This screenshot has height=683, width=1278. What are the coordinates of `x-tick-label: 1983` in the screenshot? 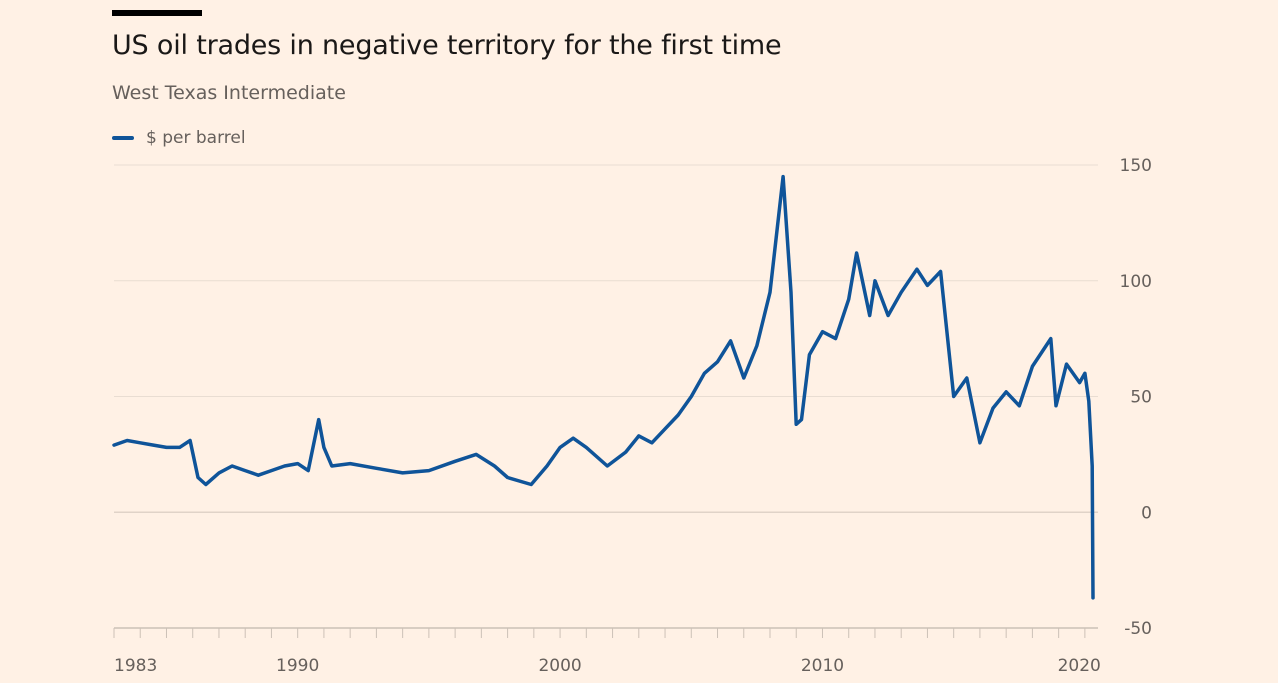 It's located at (135, 666).